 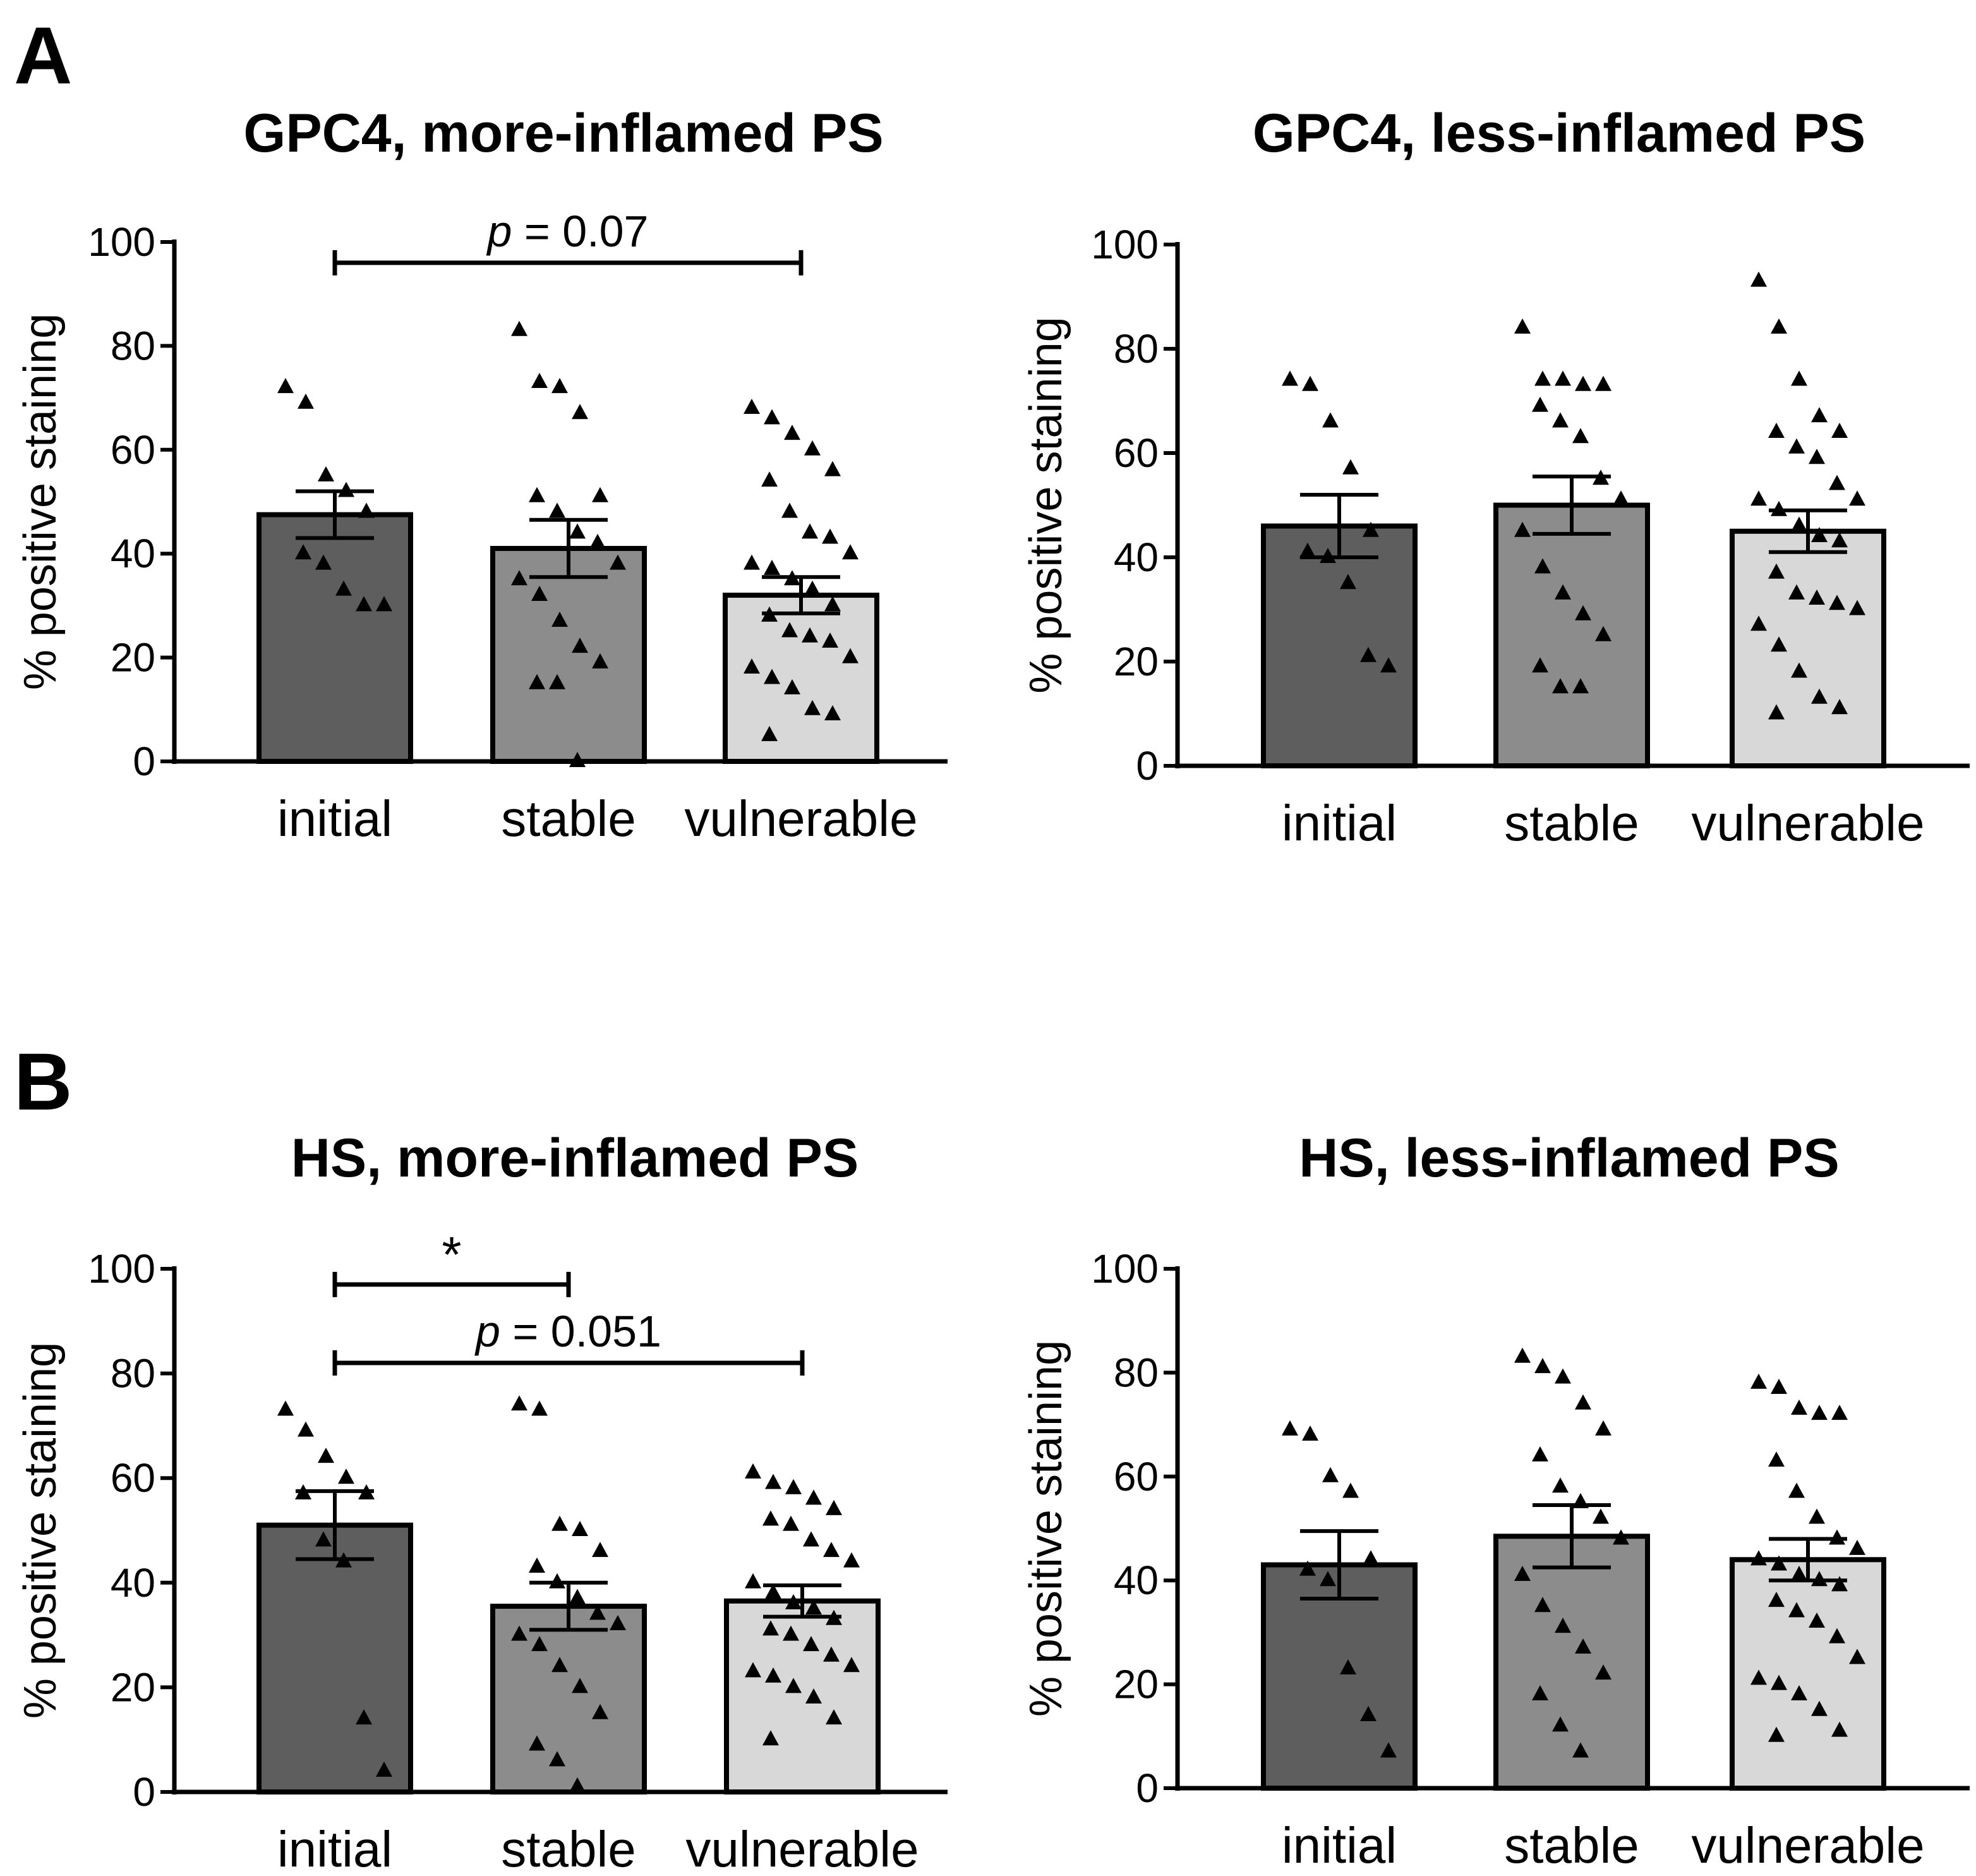 What do you see at coordinates (1569, 1158) in the screenshot?
I see `chart-title: HS, less-inflamed PS` at bounding box center [1569, 1158].